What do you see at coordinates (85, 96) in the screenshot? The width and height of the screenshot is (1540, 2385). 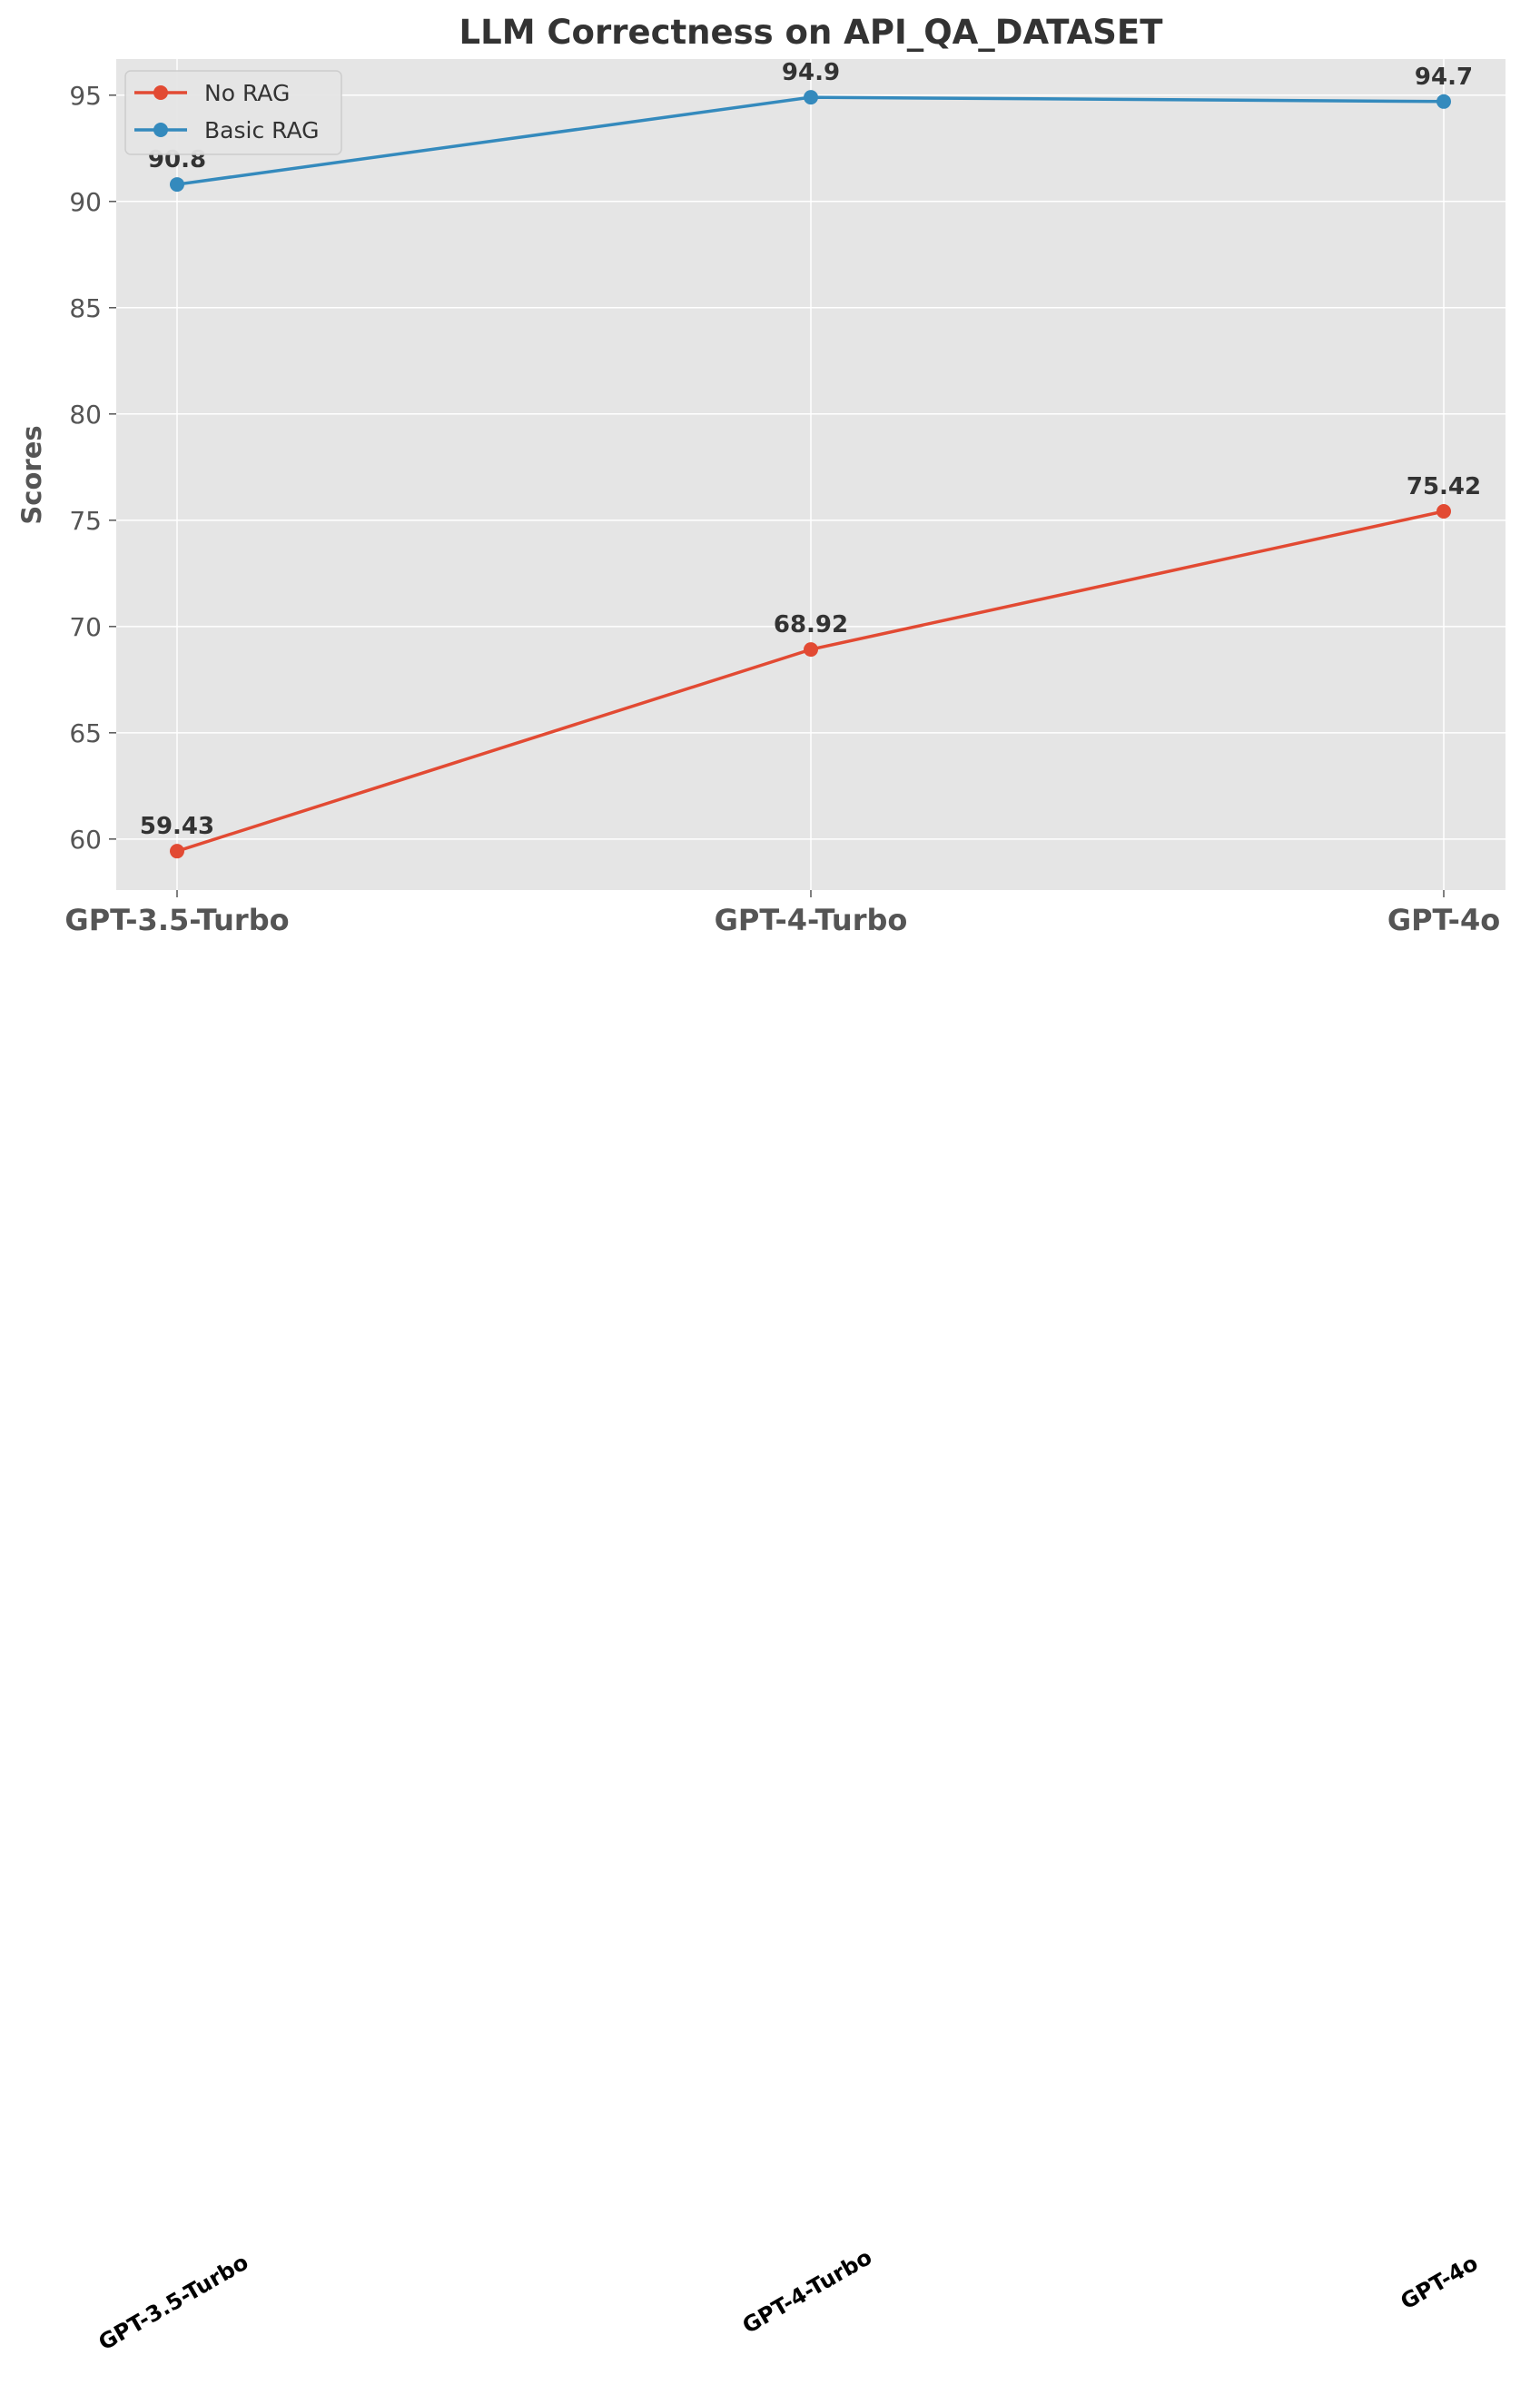 I see `y-tick-label: 95` at bounding box center [85, 96].